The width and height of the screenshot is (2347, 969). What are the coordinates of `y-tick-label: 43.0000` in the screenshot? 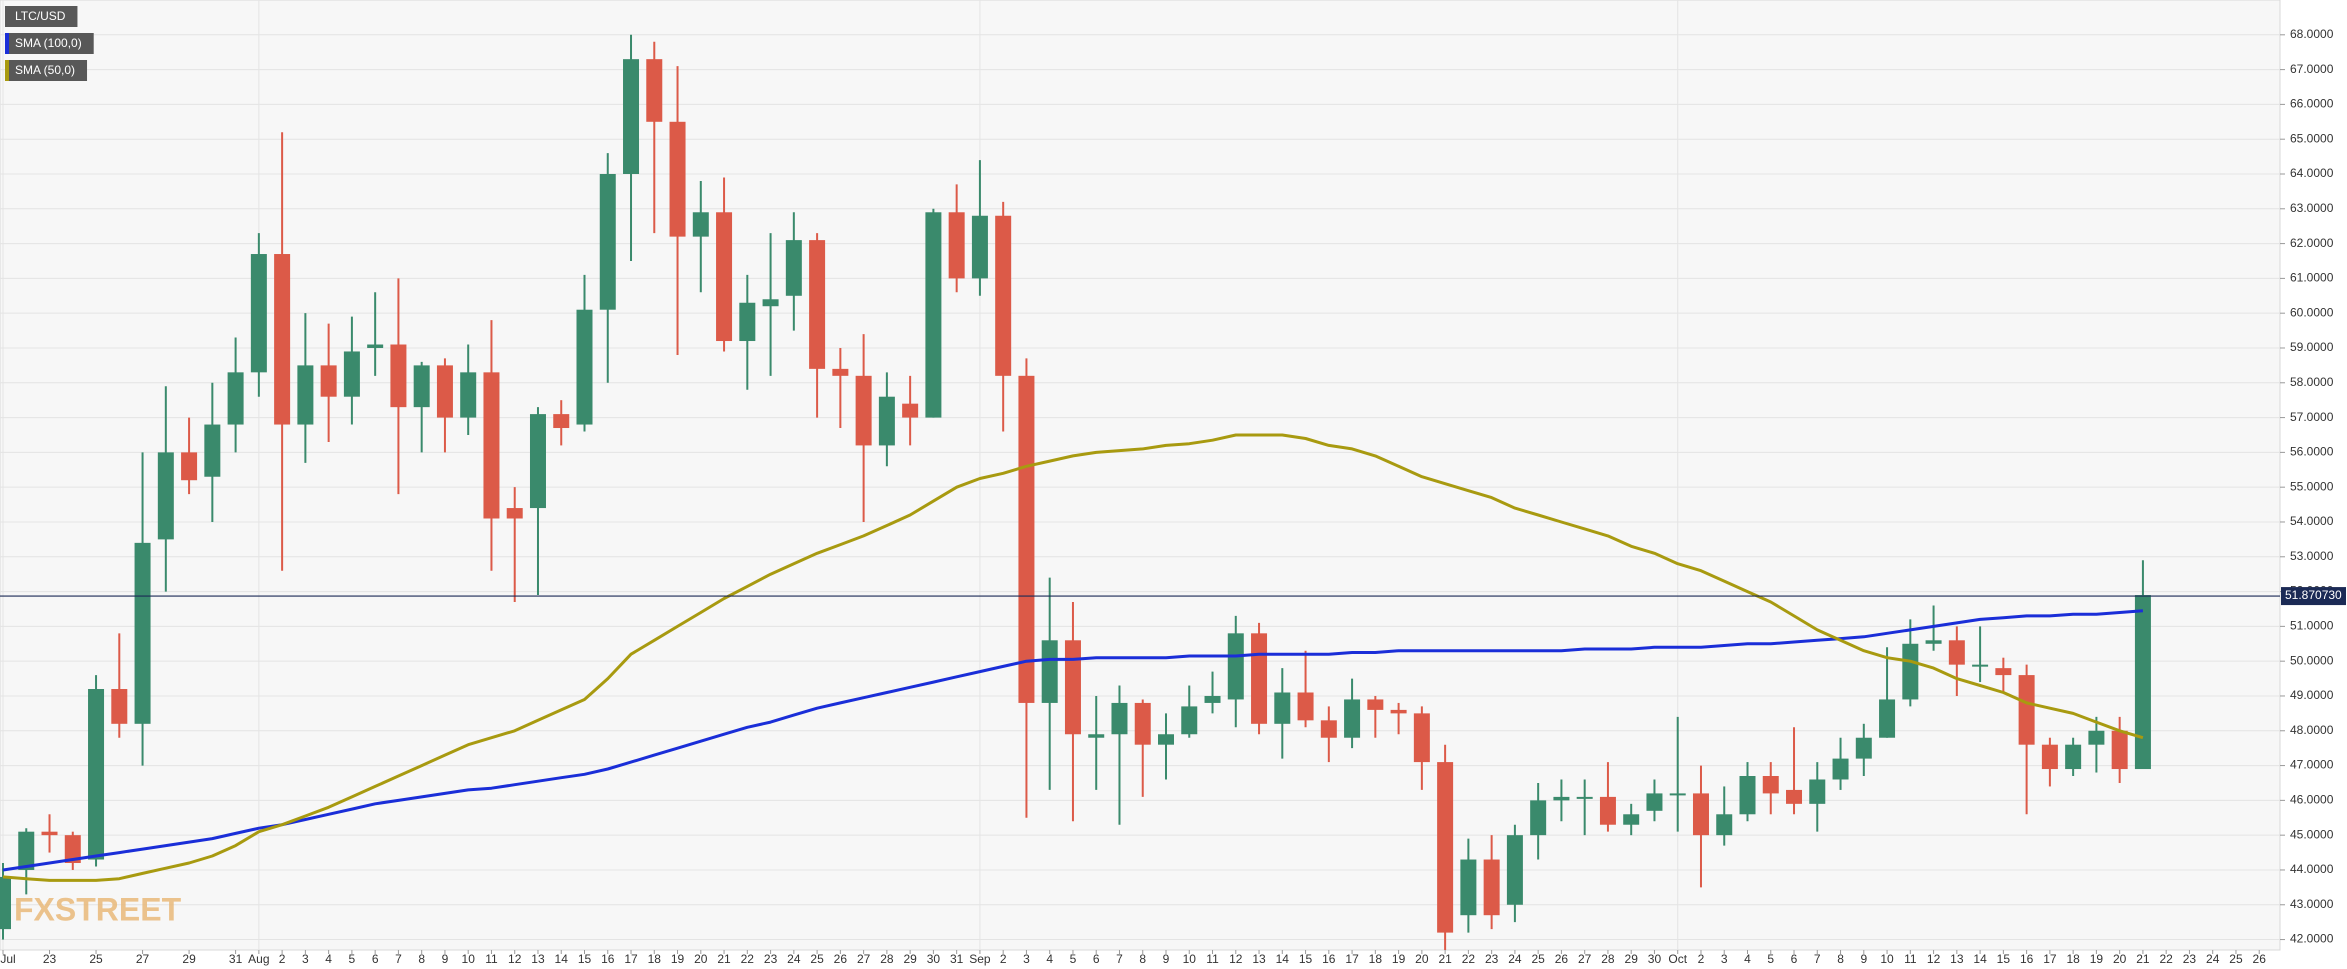 It's located at (2312, 904).